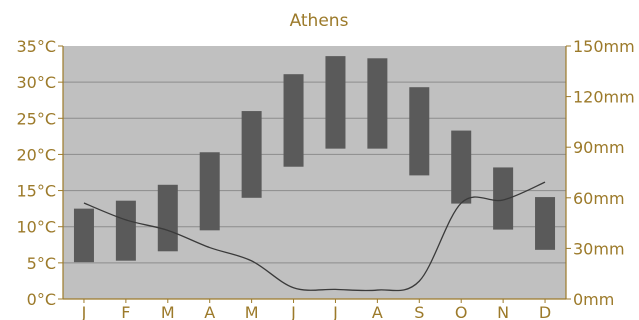 The height and width of the screenshot is (320, 639). What do you see at coordinates (36, 118) in the screenshot?
I see `left-tick-label: 25°C` at bounding box center [36, 118].